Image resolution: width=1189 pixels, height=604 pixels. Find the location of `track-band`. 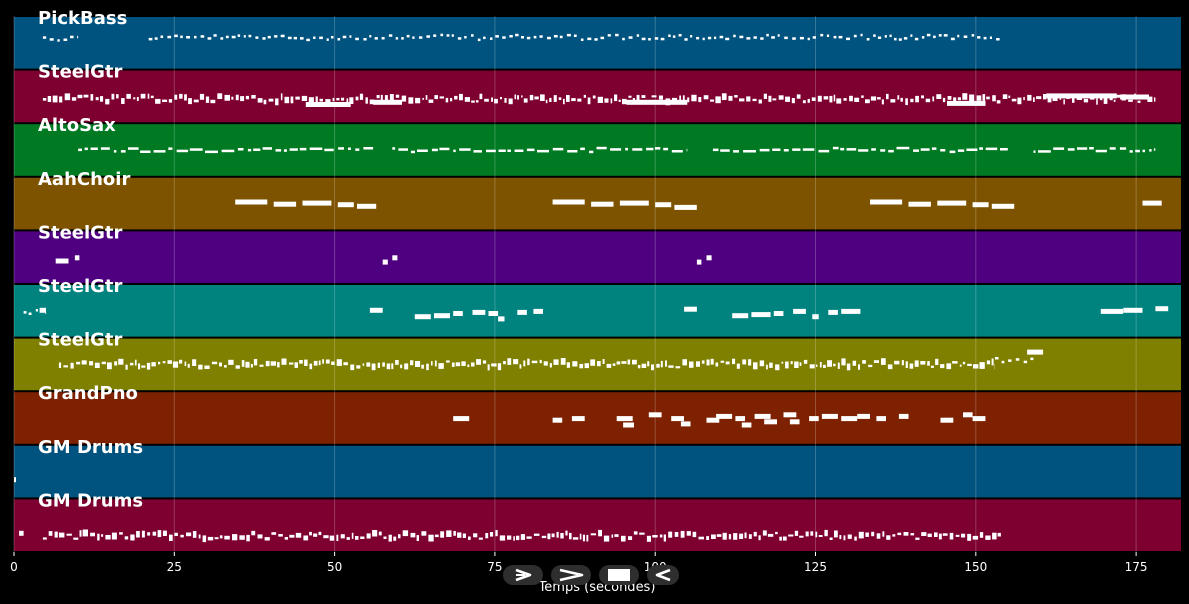

track-band is located at coordinates (597, 311).